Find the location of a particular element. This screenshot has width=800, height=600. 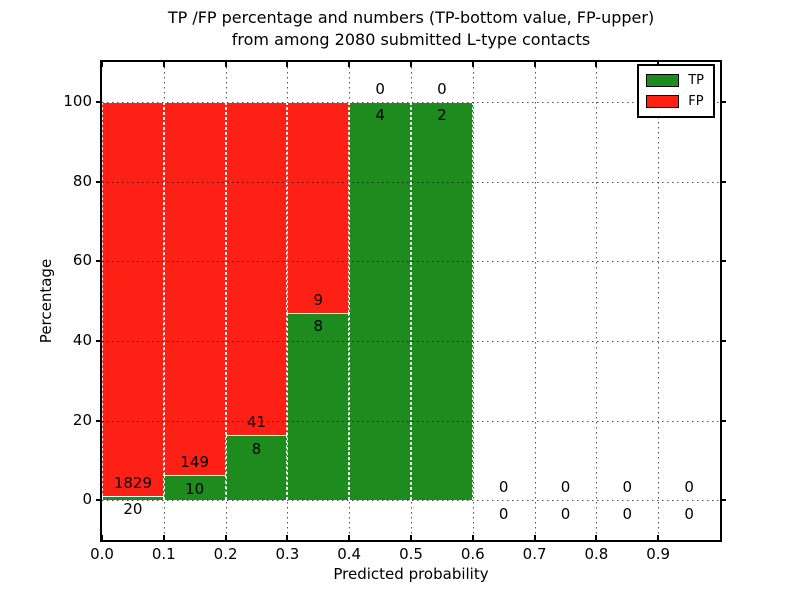

x-axis-label: Predicted probability is located at coordinates (411, 574).